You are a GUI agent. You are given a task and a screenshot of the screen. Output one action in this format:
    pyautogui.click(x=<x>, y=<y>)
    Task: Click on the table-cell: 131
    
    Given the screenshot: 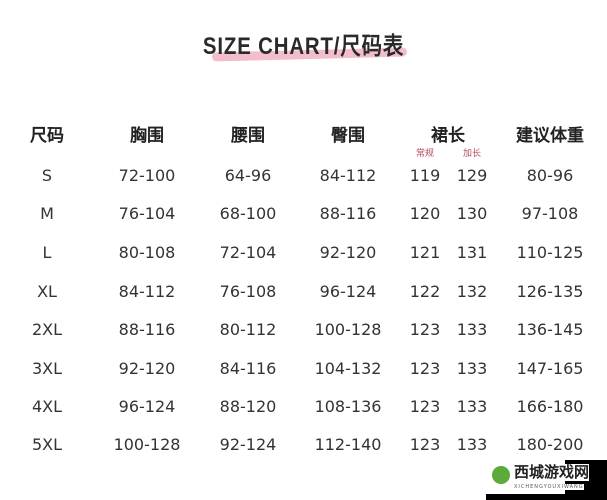 What is the action you would take?
    pyautogui.click(x=472, y=252)
    